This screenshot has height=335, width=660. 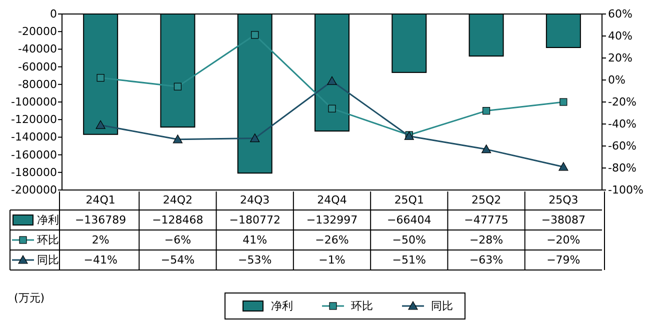 I want to click on x-tick-label: 25Q2, so click(x=486, y=200).